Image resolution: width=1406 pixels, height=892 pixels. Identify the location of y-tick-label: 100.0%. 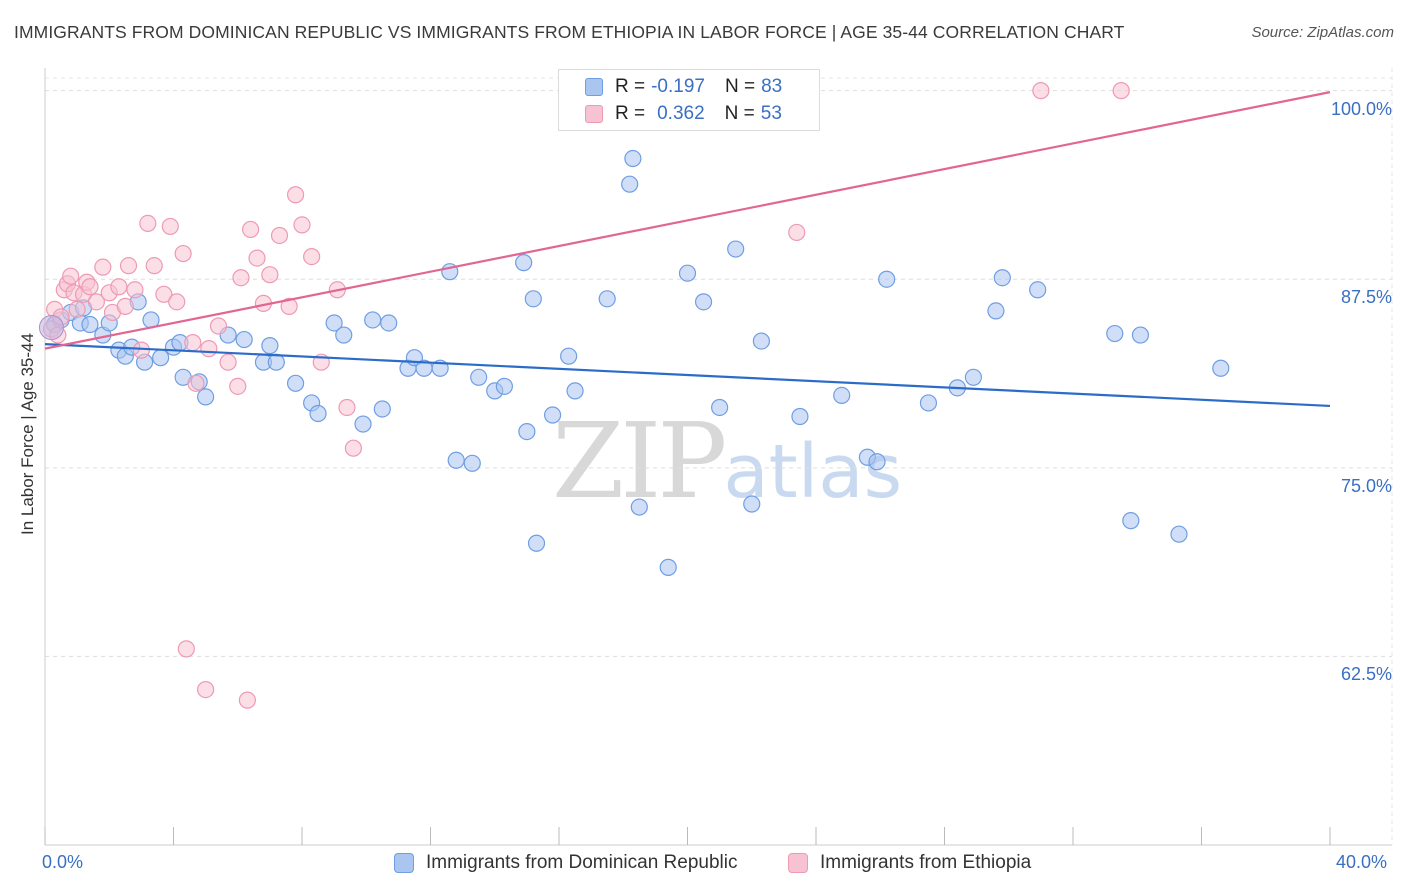
(1361, 108).